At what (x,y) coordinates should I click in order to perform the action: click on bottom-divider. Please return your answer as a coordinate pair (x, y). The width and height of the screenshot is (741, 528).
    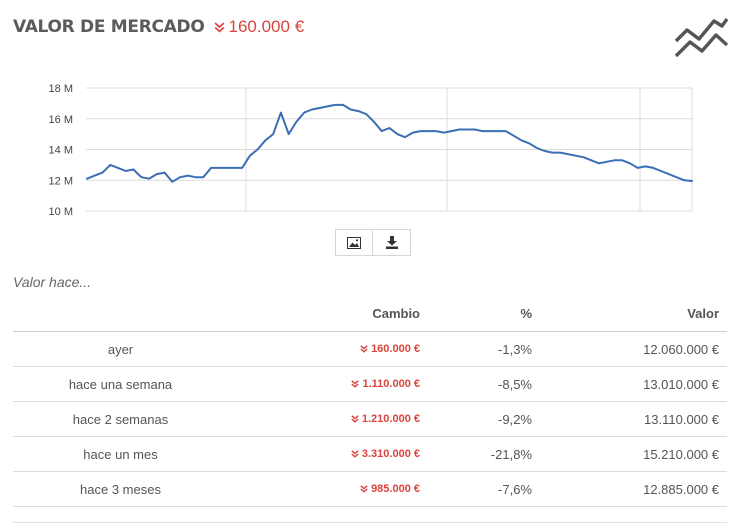
    Looking at the image, I should click on (370, 522).